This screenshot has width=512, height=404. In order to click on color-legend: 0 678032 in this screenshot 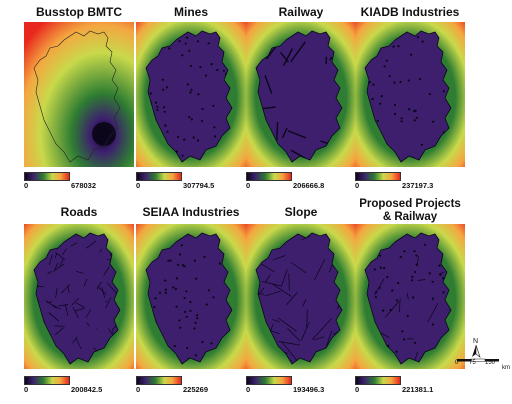, I will do `click(79, 182)`.